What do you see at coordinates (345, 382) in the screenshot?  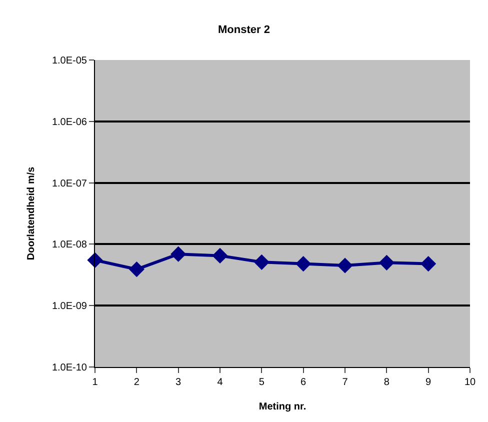 I see `x-tick-label: 7` at bounding box center [345, 382].